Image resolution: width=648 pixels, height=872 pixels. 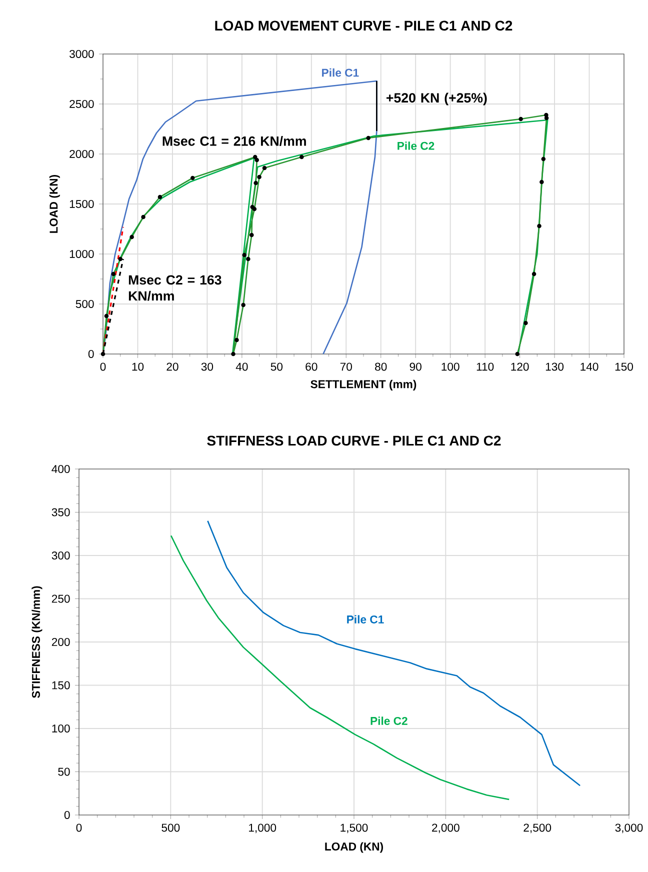 I want to click on x-tick-label: 90, so click(x=416, y=366).